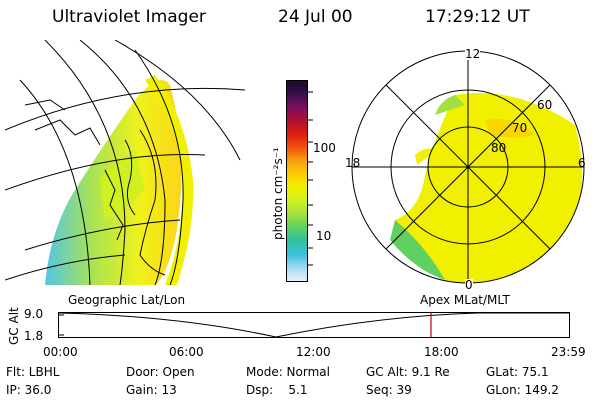 The height and width of the screenshot is (400, 600). What do you see at coordinates (34, 314) in the screenshot?
I see `altitude-y-top-label: 9.0` at bounding box center [34, 314].